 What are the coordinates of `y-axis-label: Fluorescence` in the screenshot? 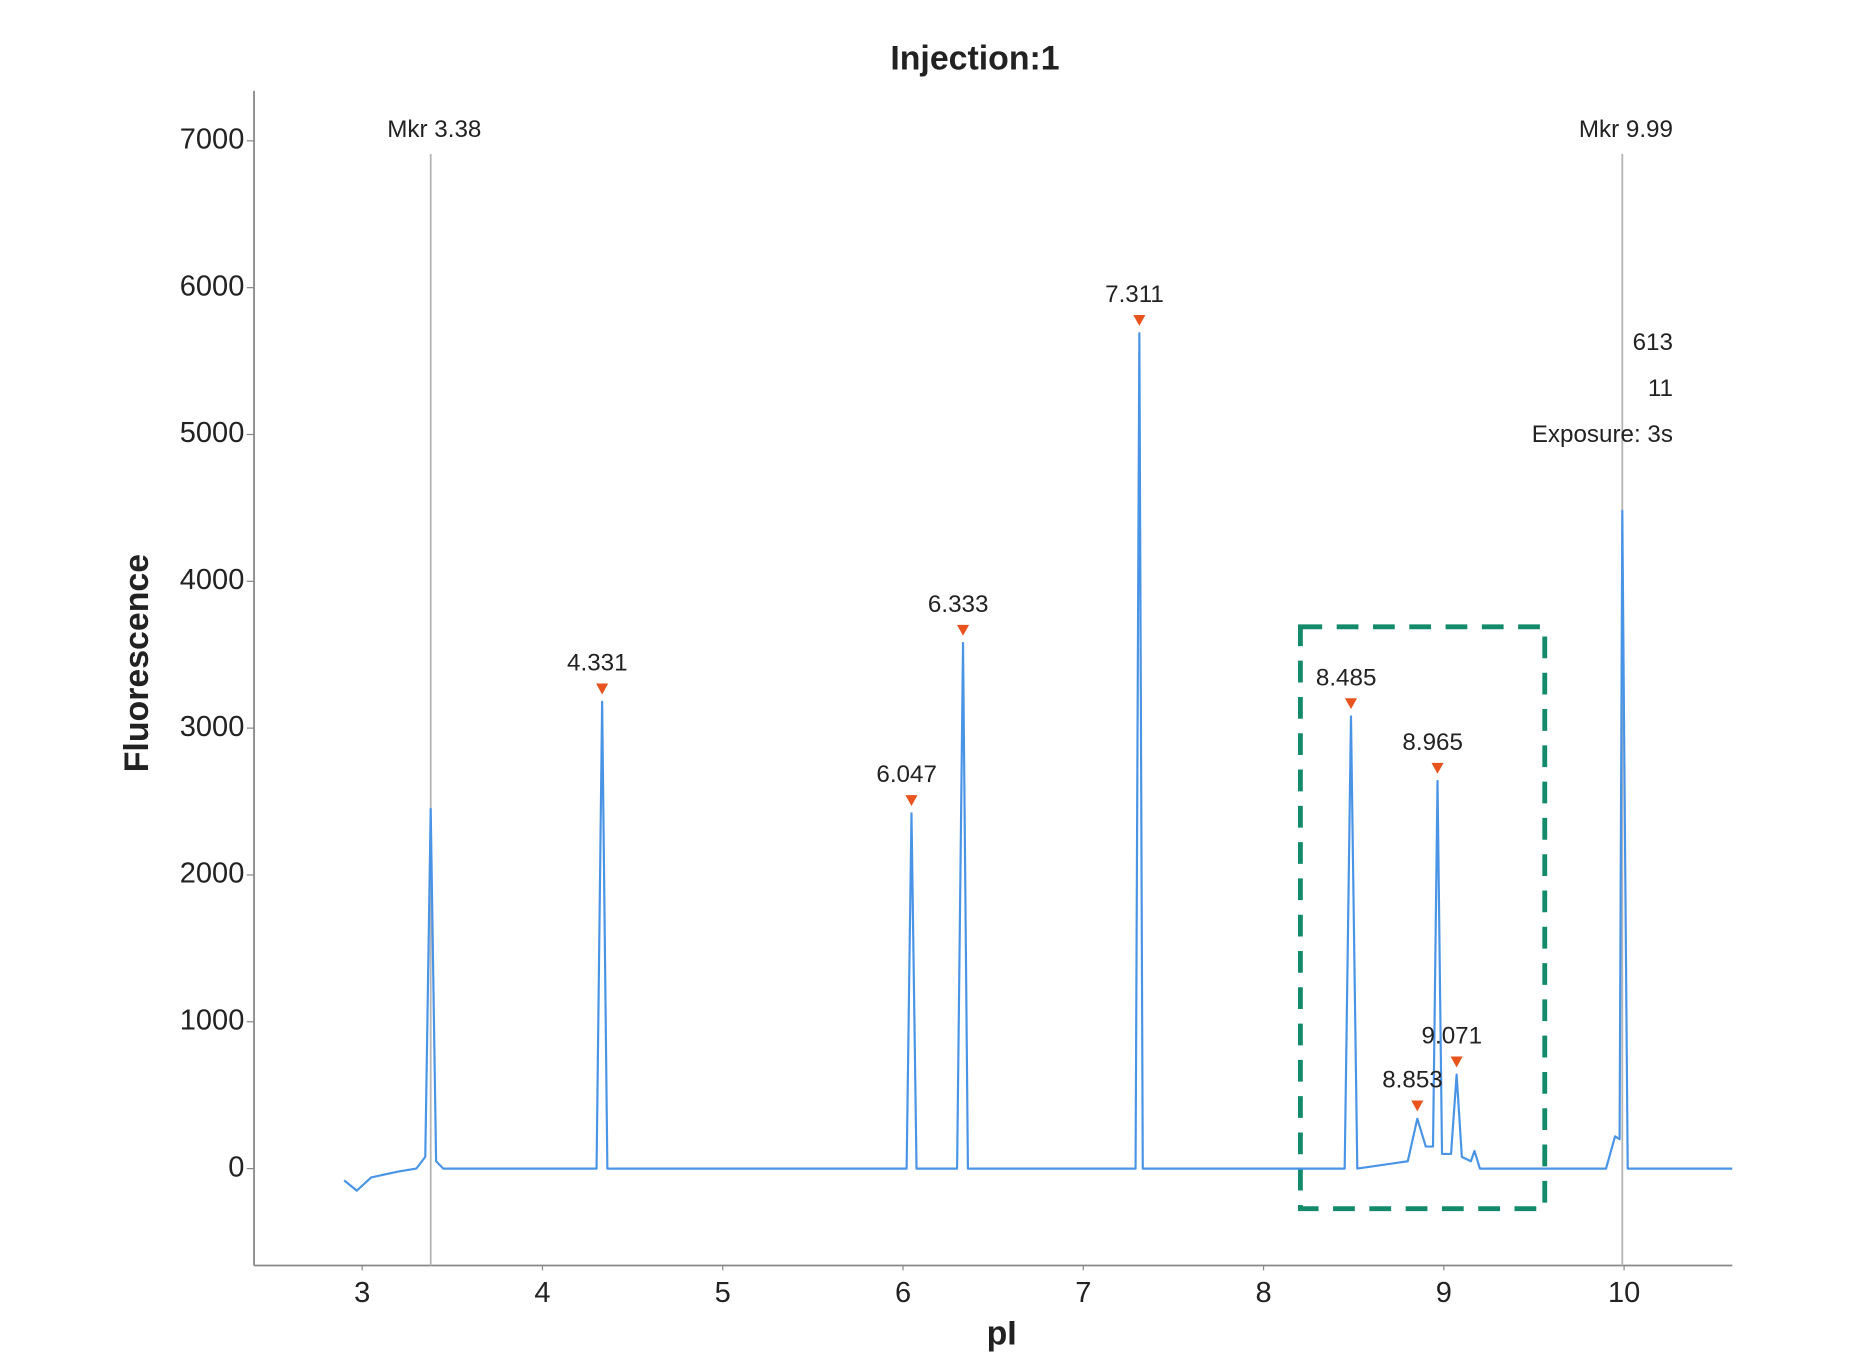 It's located at (137, 663).